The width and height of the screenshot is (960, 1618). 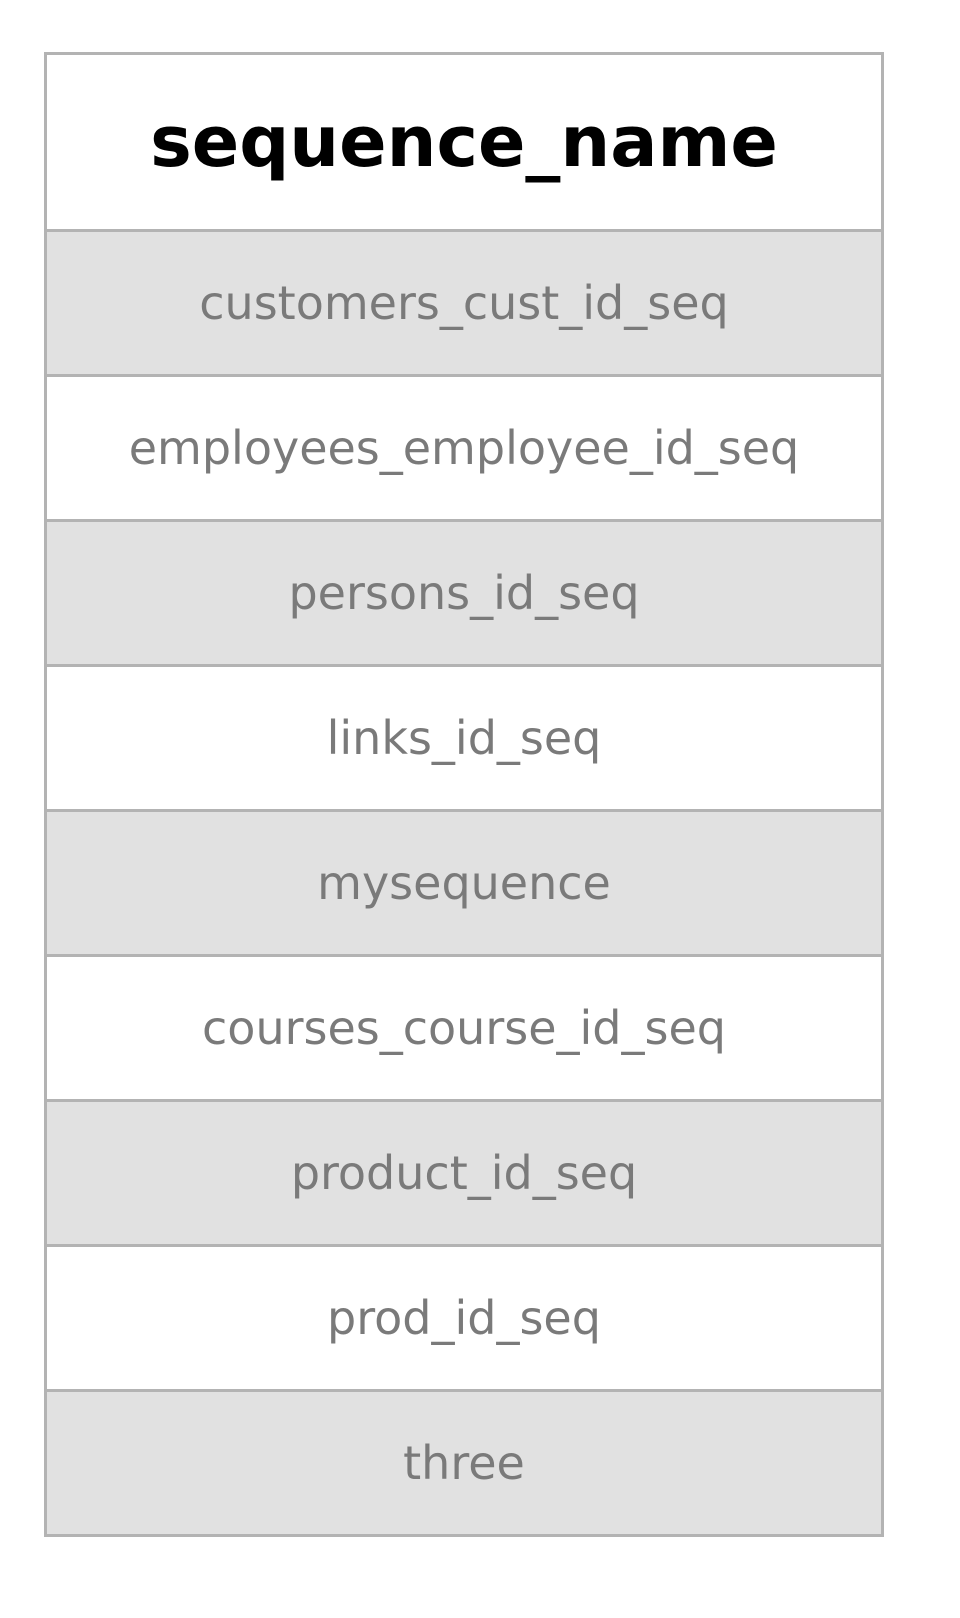 I want to click on table-cell: mysequence, so click(x=464, y=883).